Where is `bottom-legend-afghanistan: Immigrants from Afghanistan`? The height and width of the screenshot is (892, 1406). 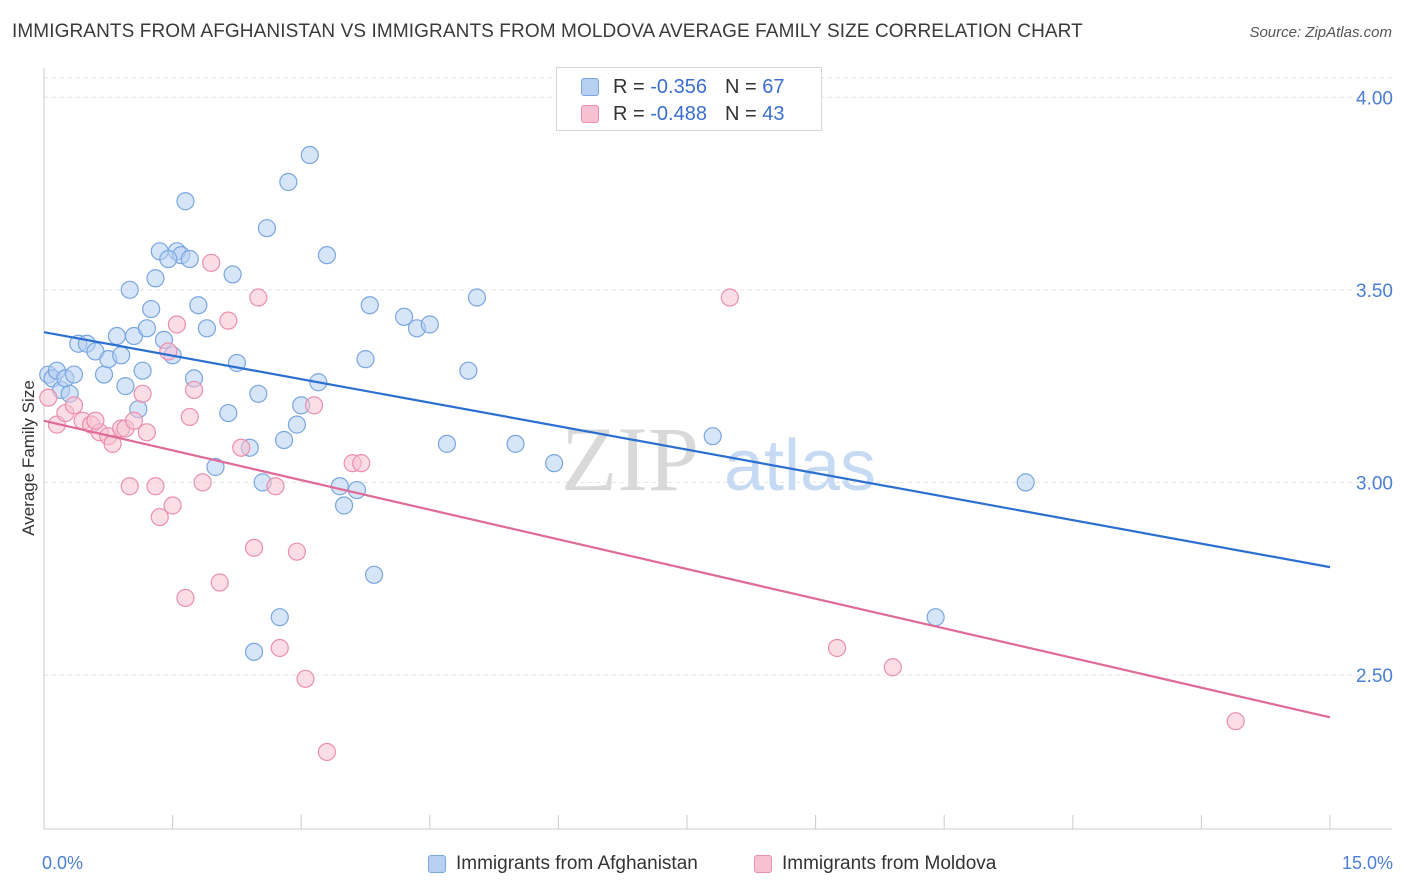
bottom-legend-afghanistan: Immigrants from Afghanistan is located at coordinates (563, 864).